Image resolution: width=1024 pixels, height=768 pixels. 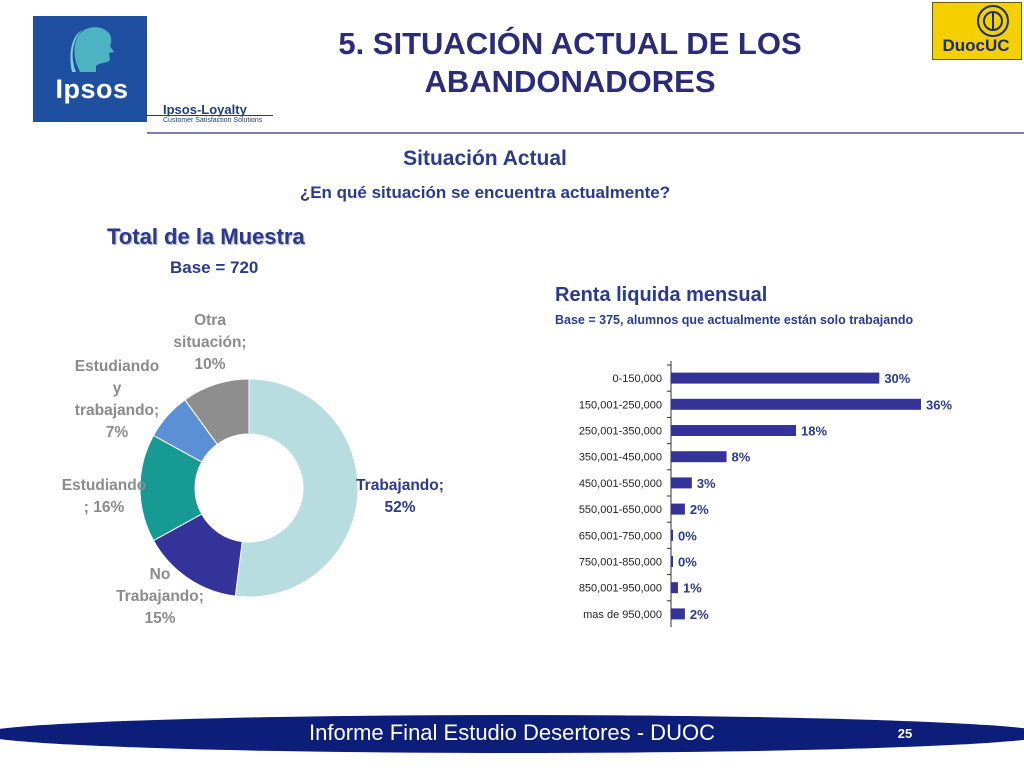 I want to click on bar-category-label: 550,001-650,000, so click(x=620, y=510).